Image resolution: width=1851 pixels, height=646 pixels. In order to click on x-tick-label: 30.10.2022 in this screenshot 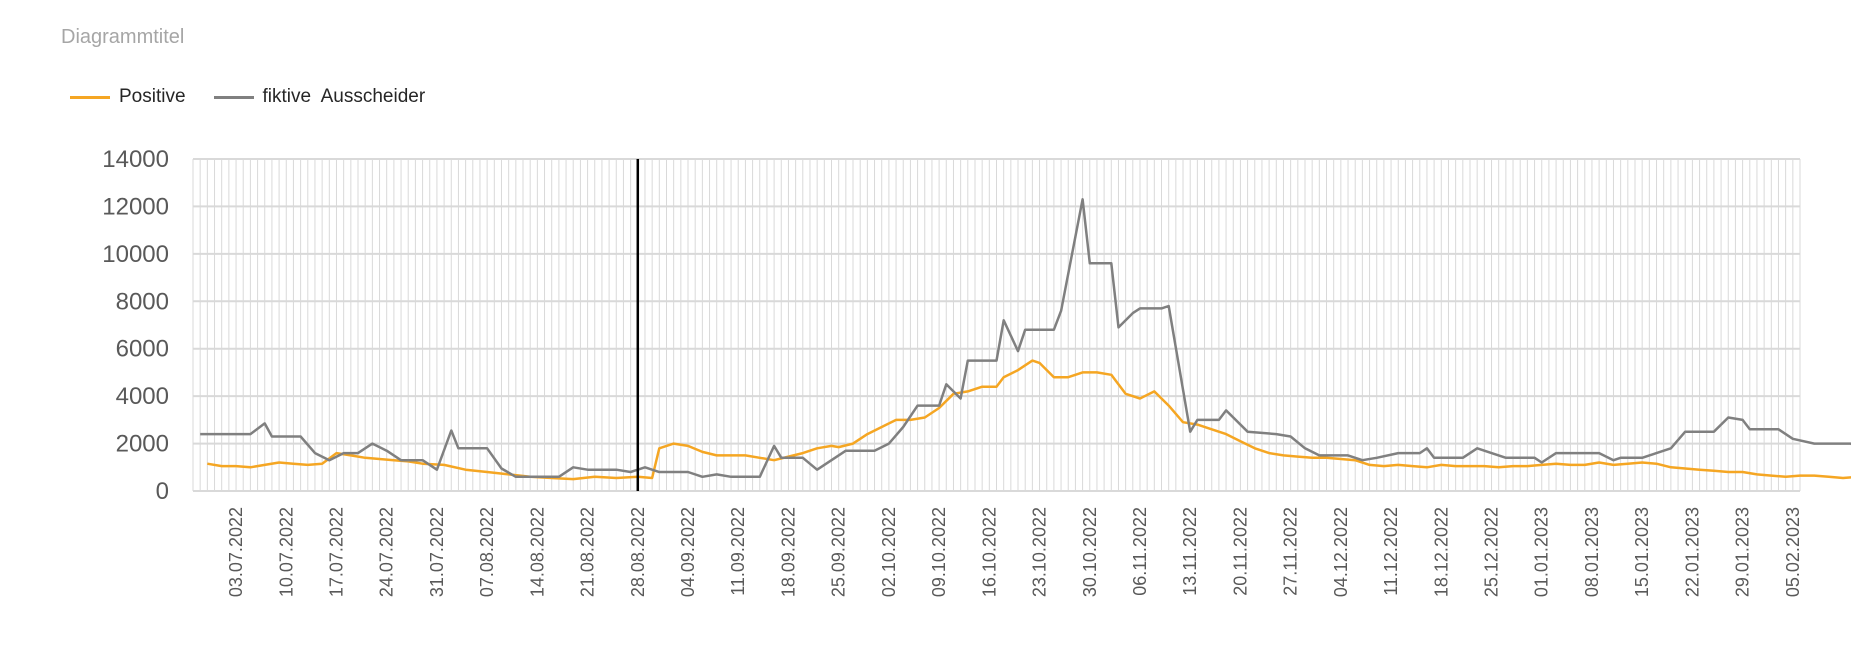, I will do `click(1090, 552)`.